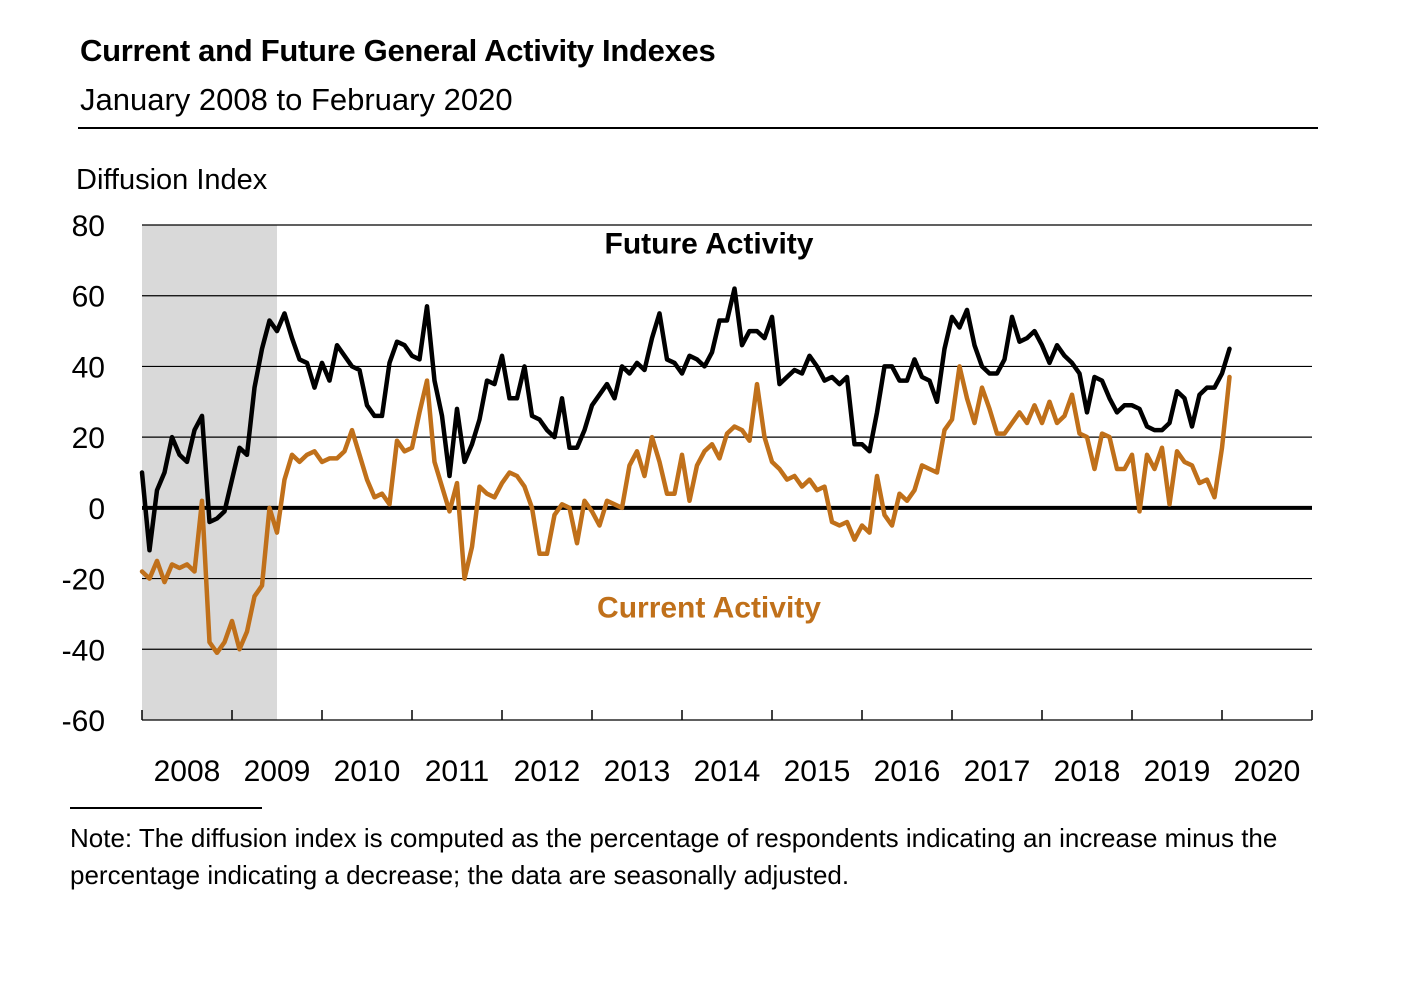  I want to click on y-tick-label: 40, so click(88, 367).